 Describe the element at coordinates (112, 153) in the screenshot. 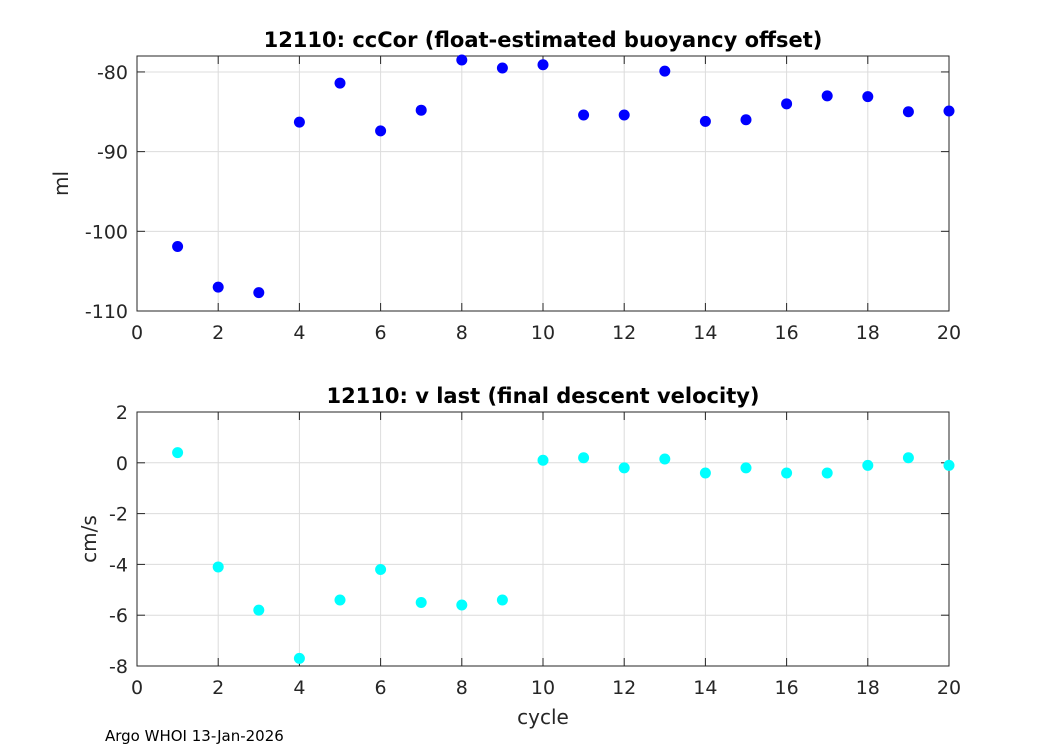

I see `y-tick-label: -90` at that location.